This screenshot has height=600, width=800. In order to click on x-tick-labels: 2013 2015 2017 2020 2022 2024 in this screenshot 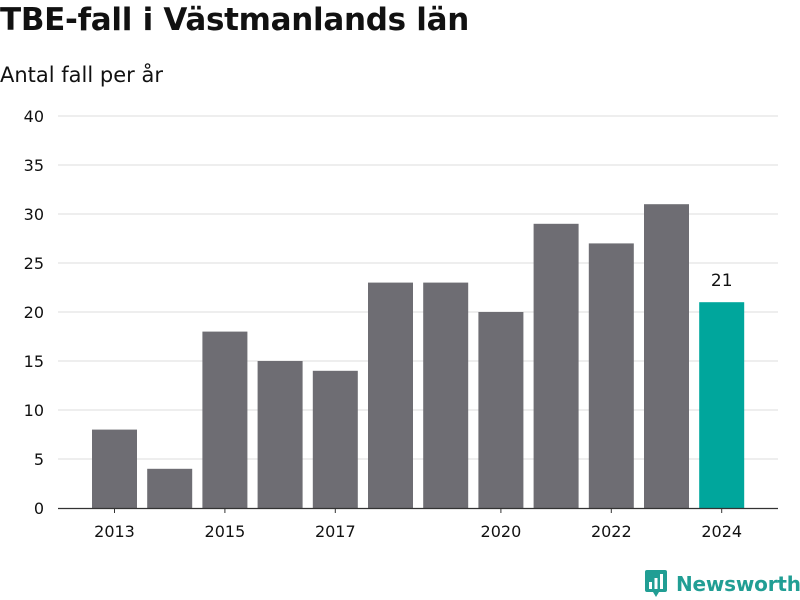, I will do `click(418, 524)`.